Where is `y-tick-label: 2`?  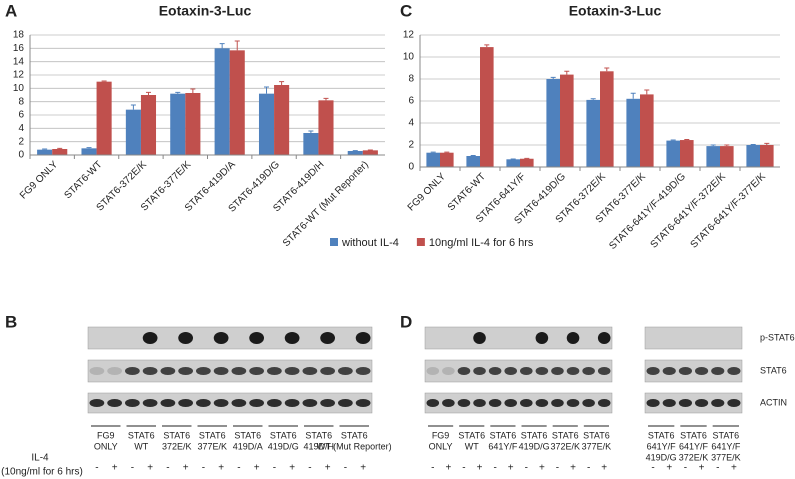 y-tick-label: 2 is located at coordinates (21, 141).